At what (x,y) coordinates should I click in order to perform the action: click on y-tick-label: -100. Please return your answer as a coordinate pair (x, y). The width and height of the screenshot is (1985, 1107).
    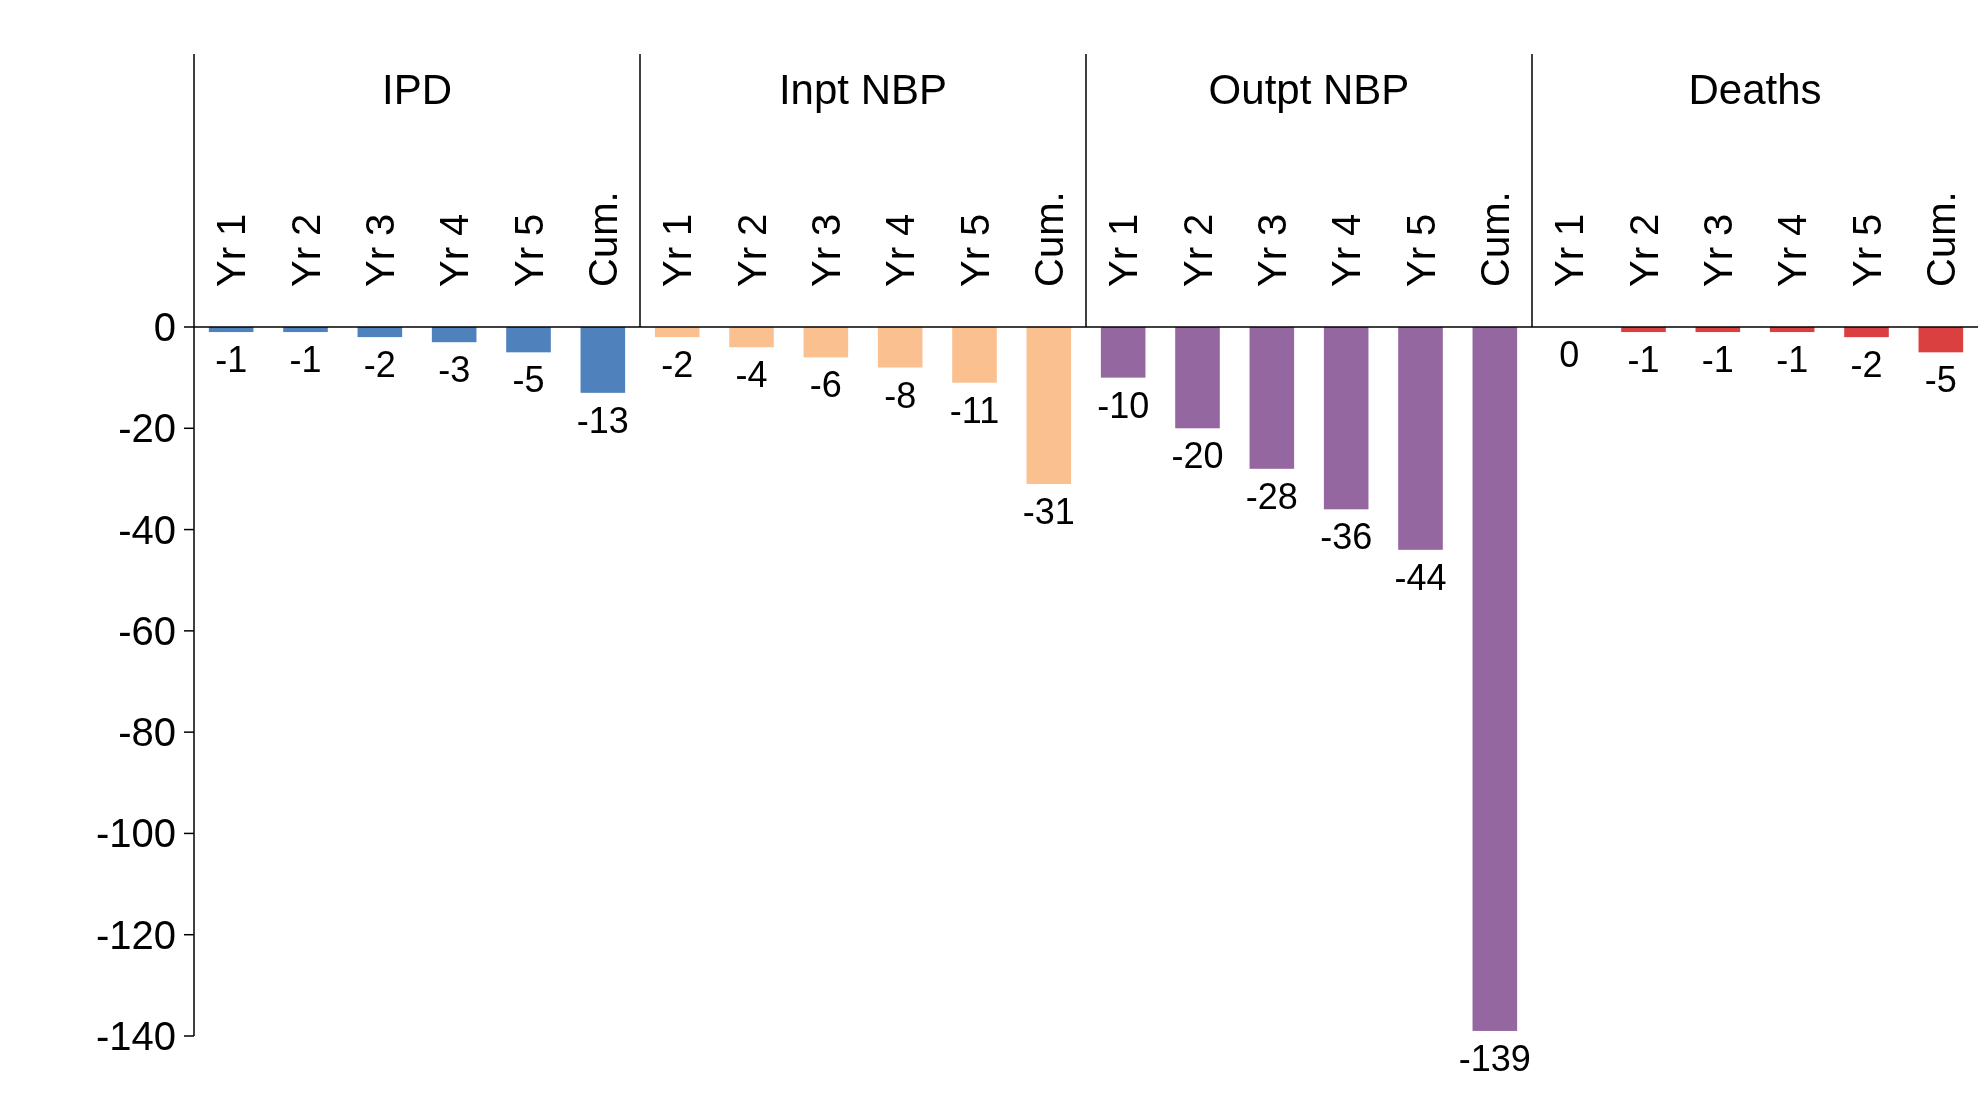
    Looking at the image, I should click on (135, 833).